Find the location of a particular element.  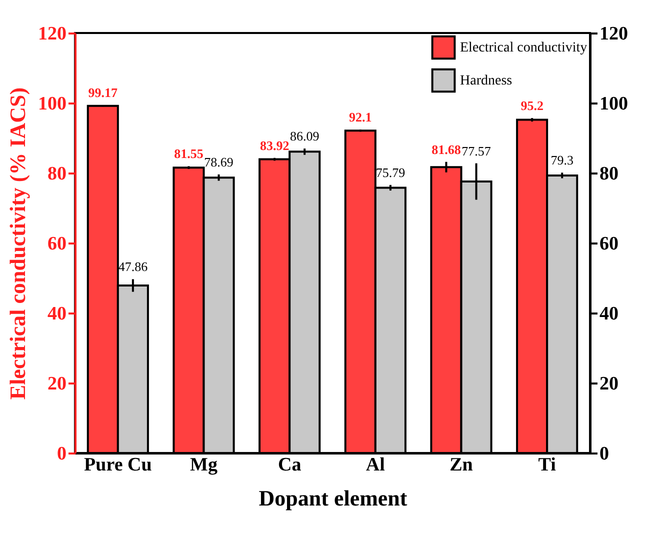

x-tick-label: Ca is located at coordinates (290, 465).